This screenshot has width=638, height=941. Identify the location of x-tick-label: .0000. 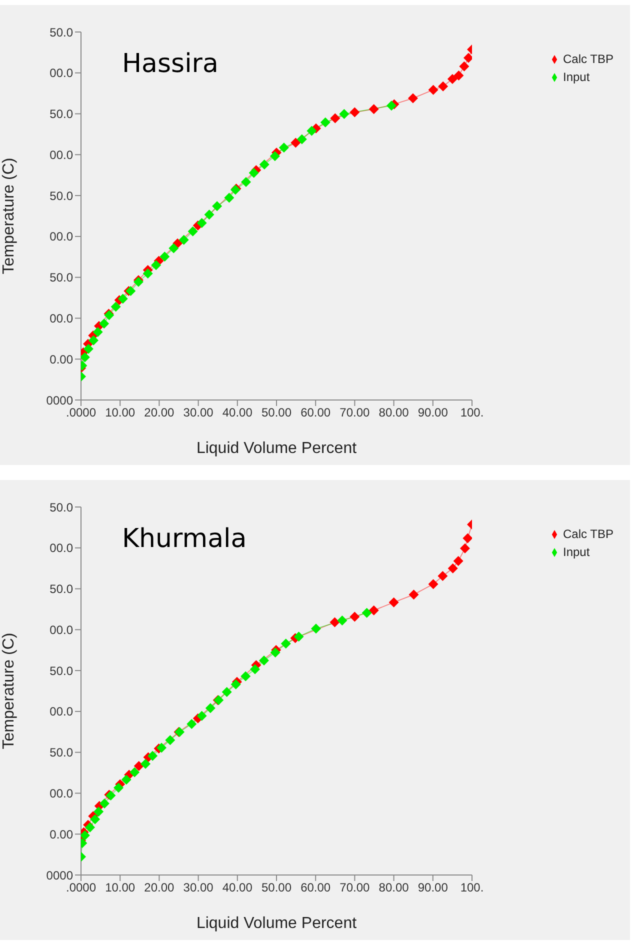
(81, 413).